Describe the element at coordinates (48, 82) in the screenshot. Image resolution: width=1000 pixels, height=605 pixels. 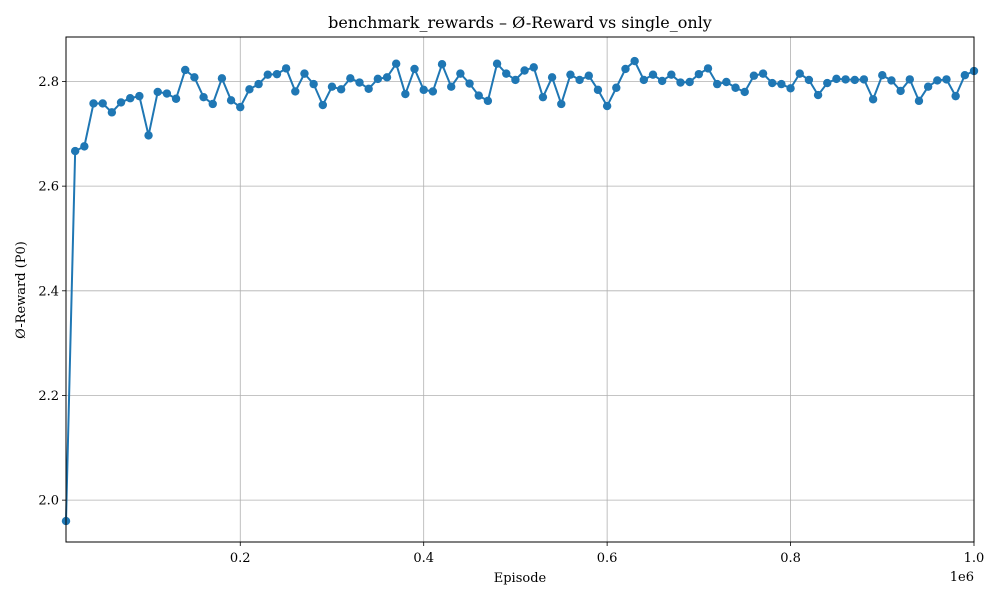
I see `y-tick-label: 2.8` at that location.